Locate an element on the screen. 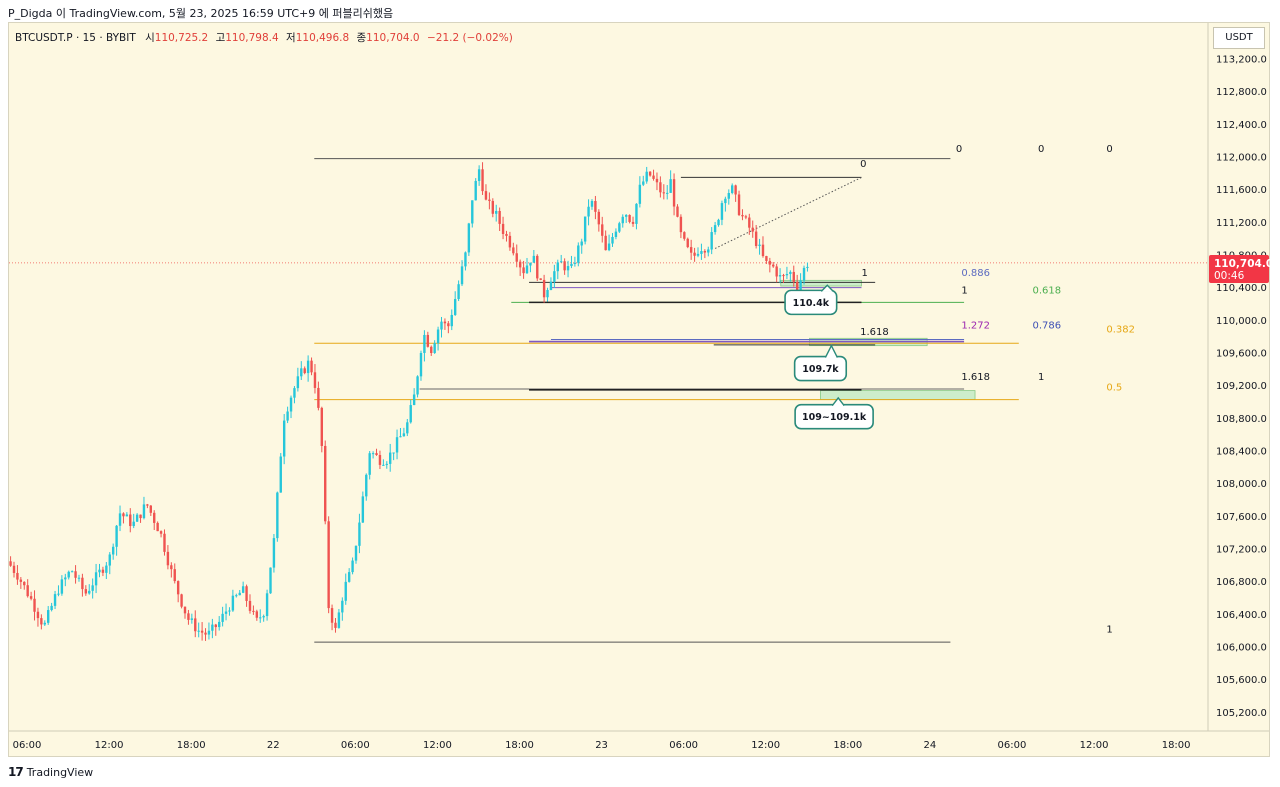  target-callout: 110.4k is located at coordinates (811, 300).